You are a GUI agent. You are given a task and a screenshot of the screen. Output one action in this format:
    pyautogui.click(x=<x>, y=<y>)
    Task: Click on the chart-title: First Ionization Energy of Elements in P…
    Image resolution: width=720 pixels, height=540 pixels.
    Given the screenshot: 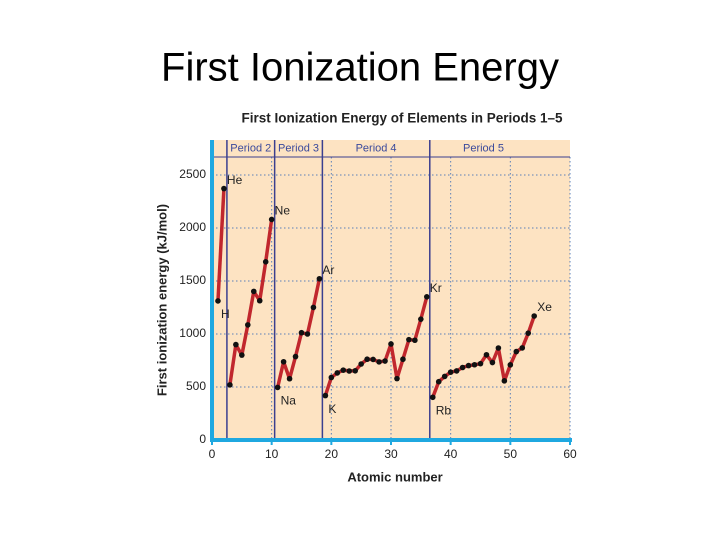 What is the action you would take?
    pyautogui.click(x=402, y=118)
    